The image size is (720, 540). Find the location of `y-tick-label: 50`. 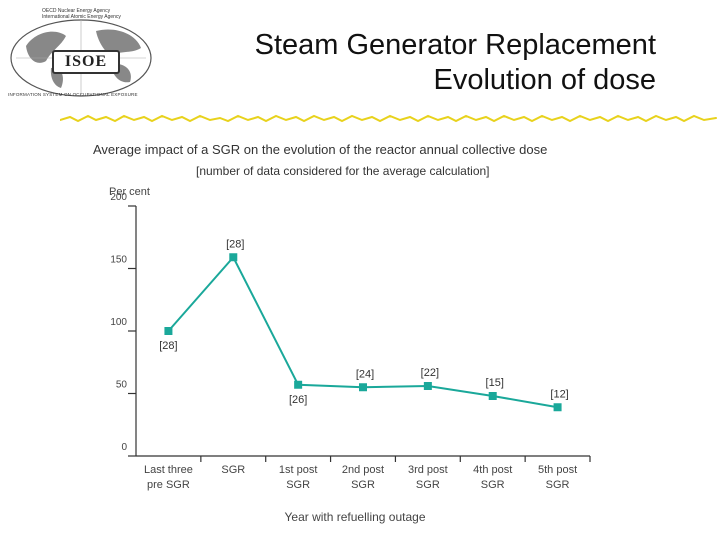

y-tick-label: 50 is located at coordinates (122, 385).